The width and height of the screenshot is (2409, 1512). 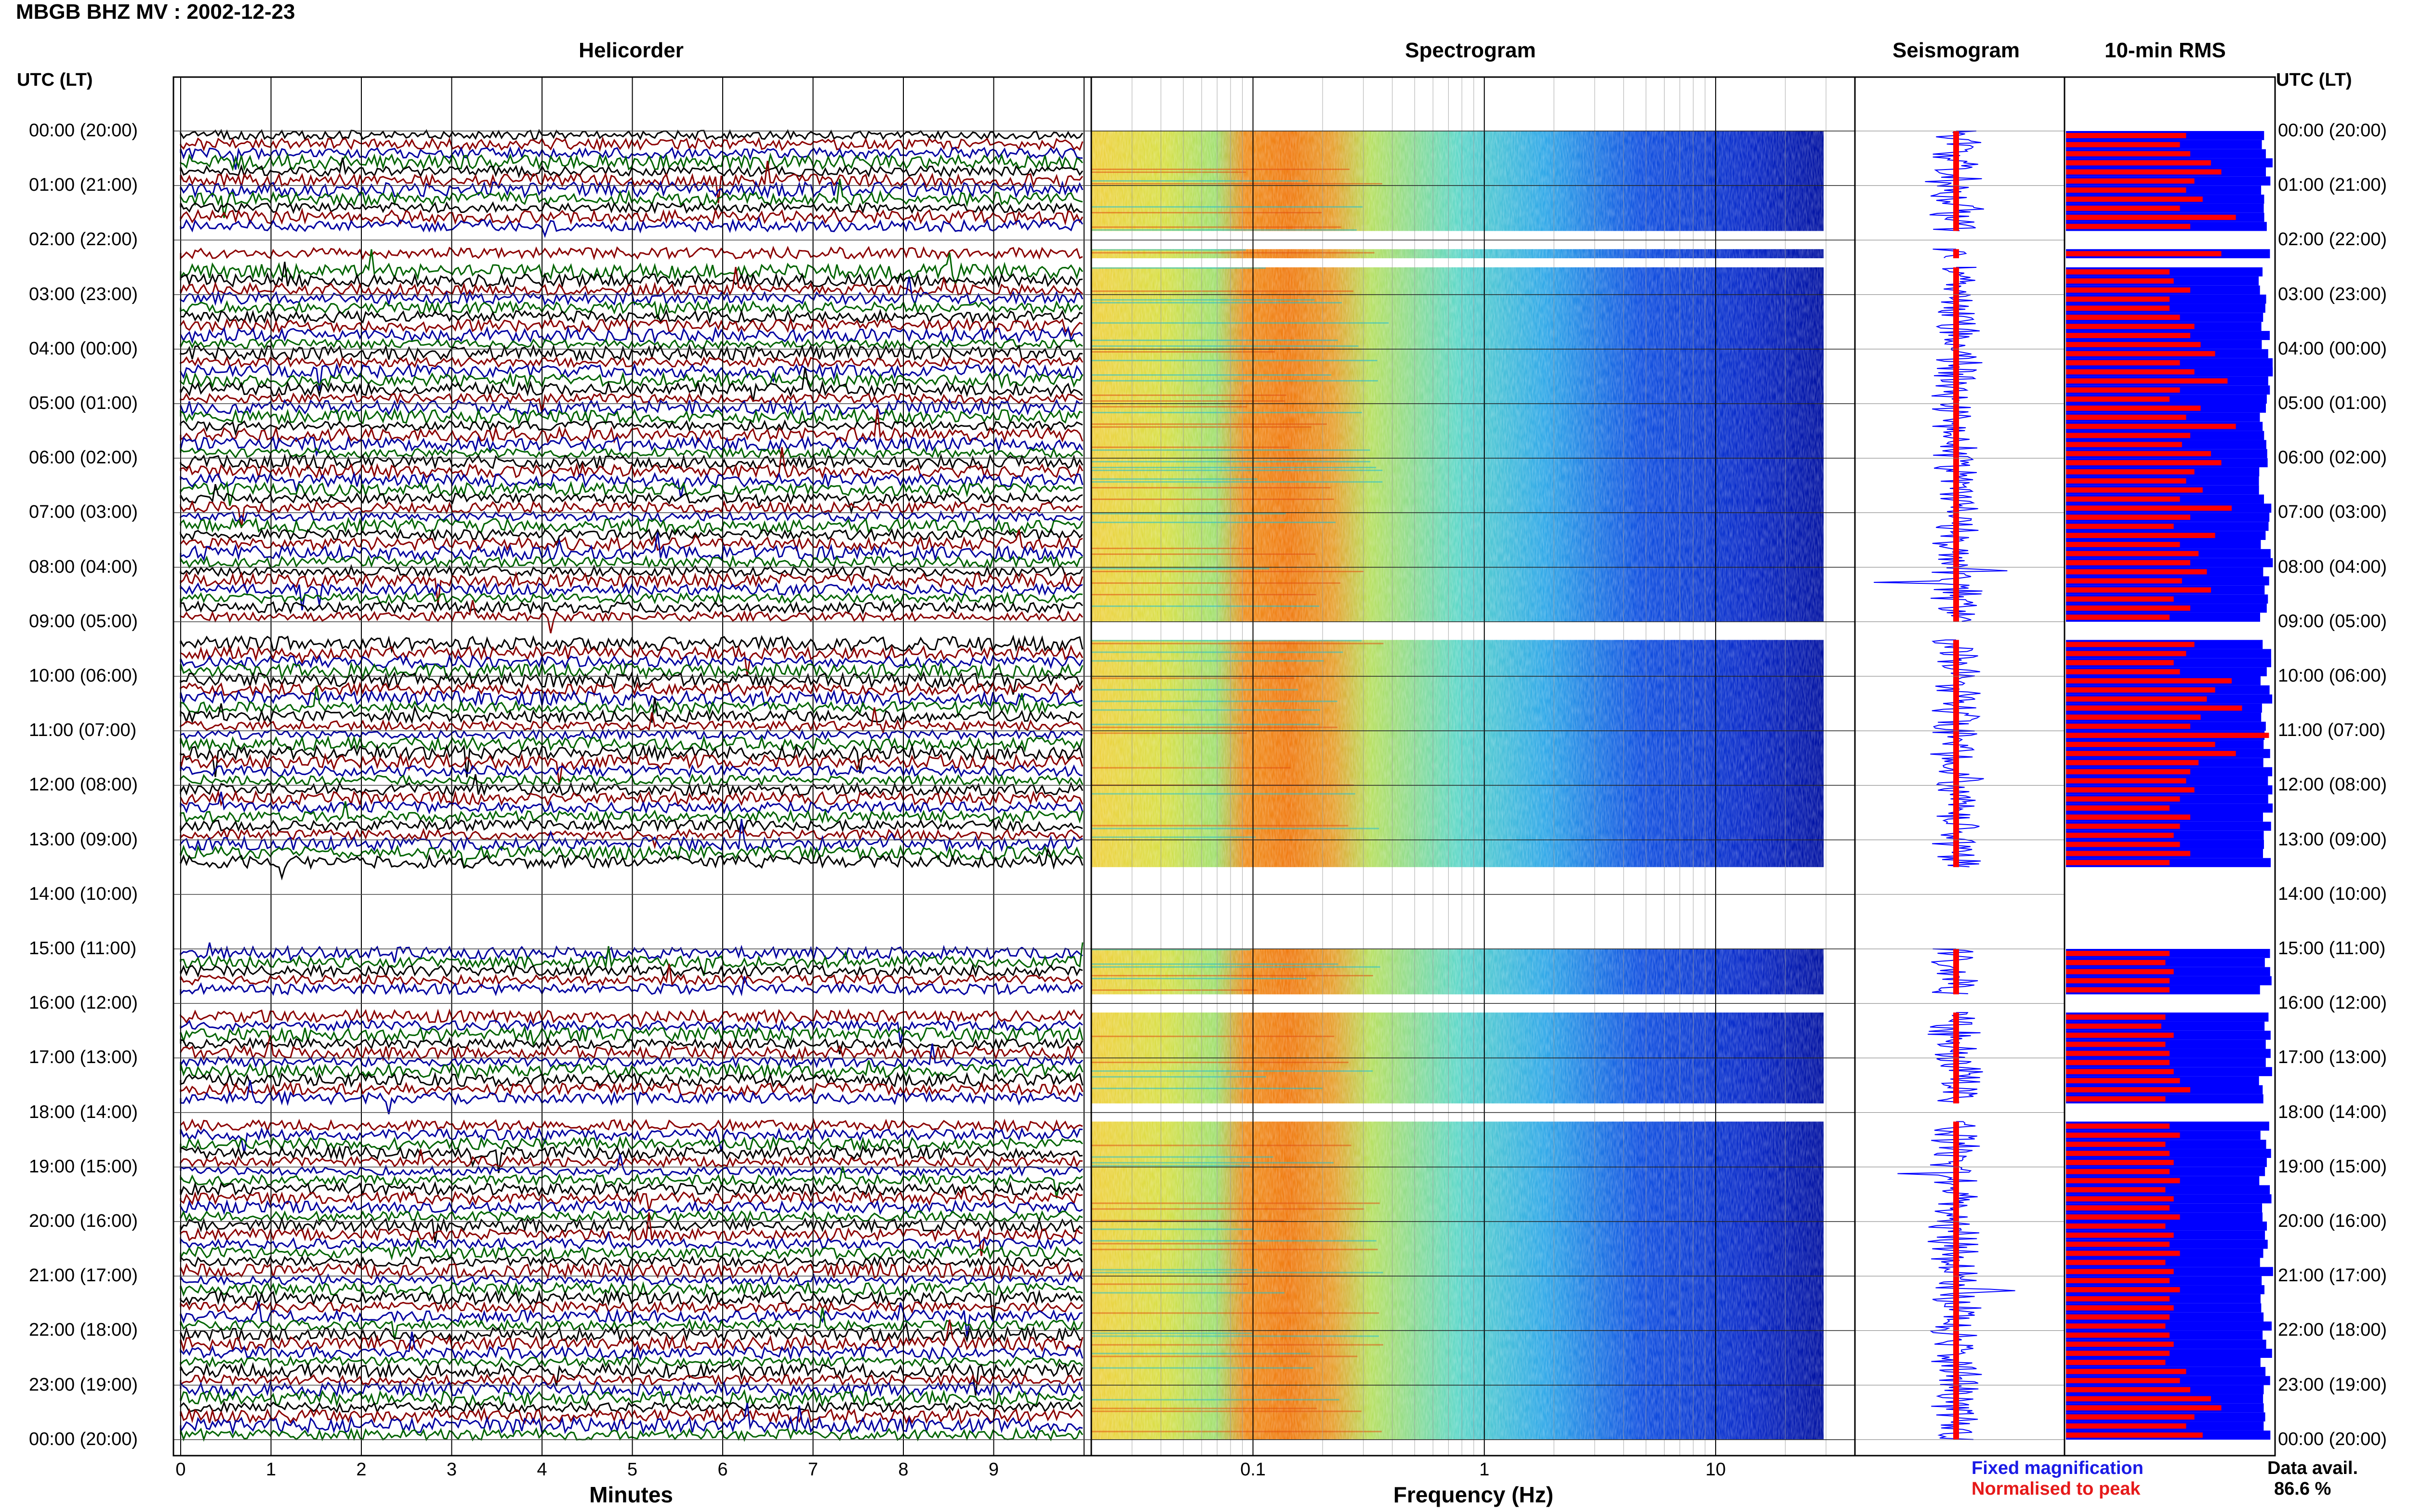 I want to click on data-availability-value: 86.6 %, so click(x=2302, y=1489).